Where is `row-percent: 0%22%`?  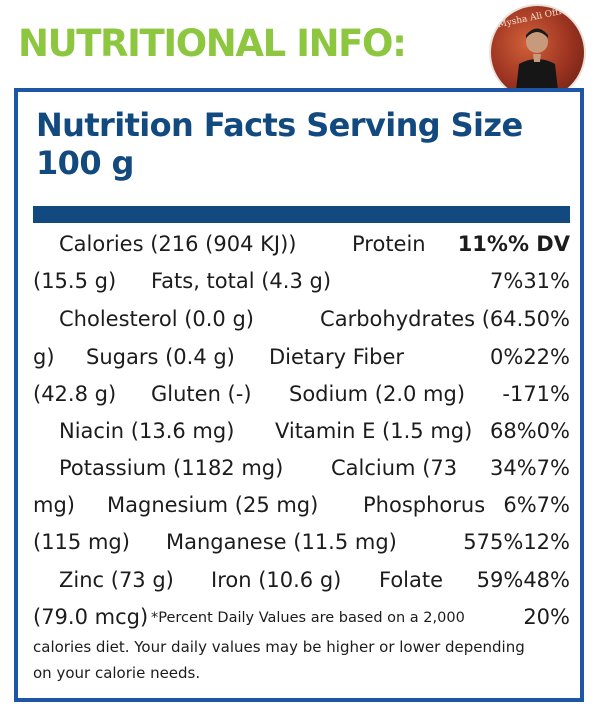
row-percent: 0%22% is located at coordinates (530, 357).